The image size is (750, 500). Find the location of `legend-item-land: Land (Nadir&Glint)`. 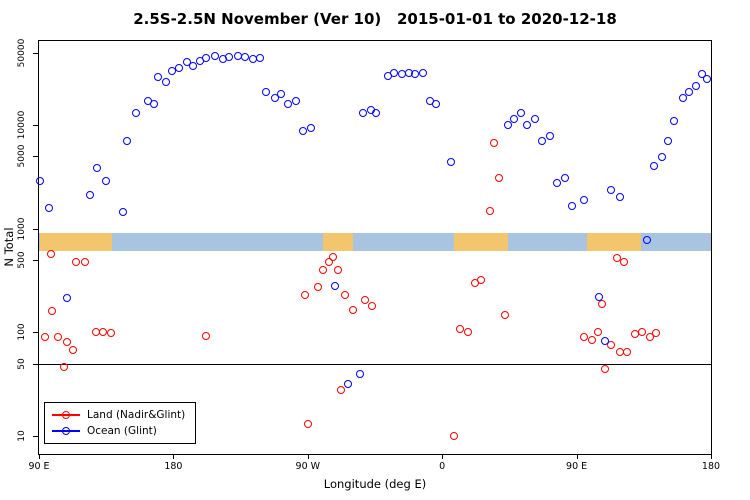

legend-item-land: Land (Nadir&Glint) is located at coordinates (118, 415).